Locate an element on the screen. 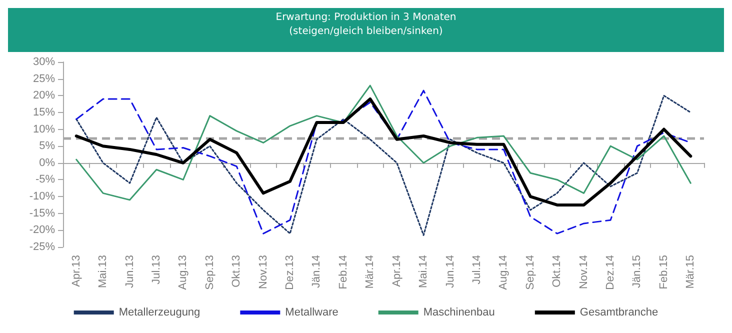  x-tick-label: Okt.14 is located at coordinates (557, 271).